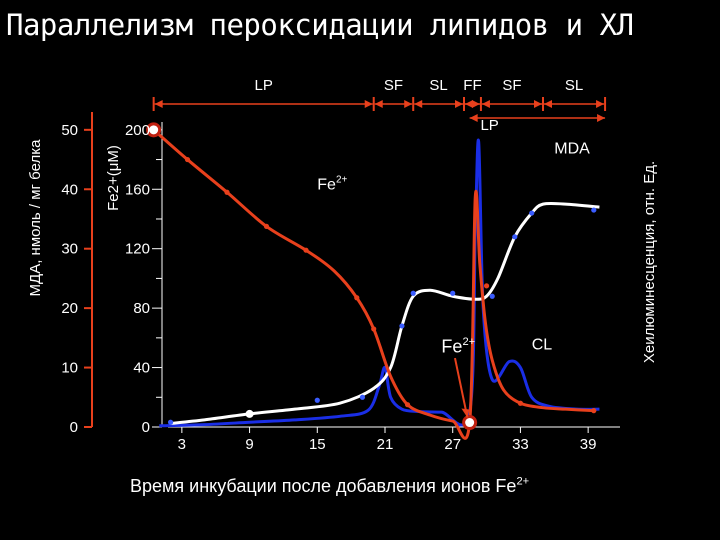  I want to click on mda-axis-title: МДА, нмоль / мг белка, so click(35, 218).